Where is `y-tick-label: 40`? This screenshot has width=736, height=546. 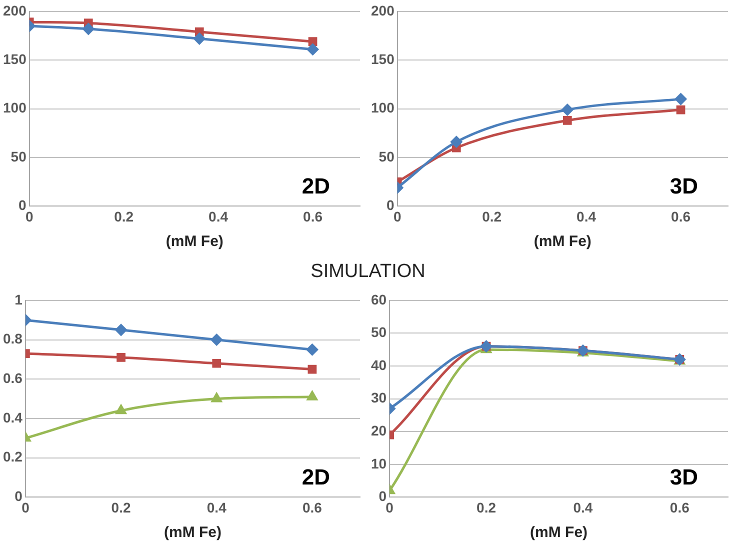 y-tick-label: 40 is located at coordinates (378, 364).